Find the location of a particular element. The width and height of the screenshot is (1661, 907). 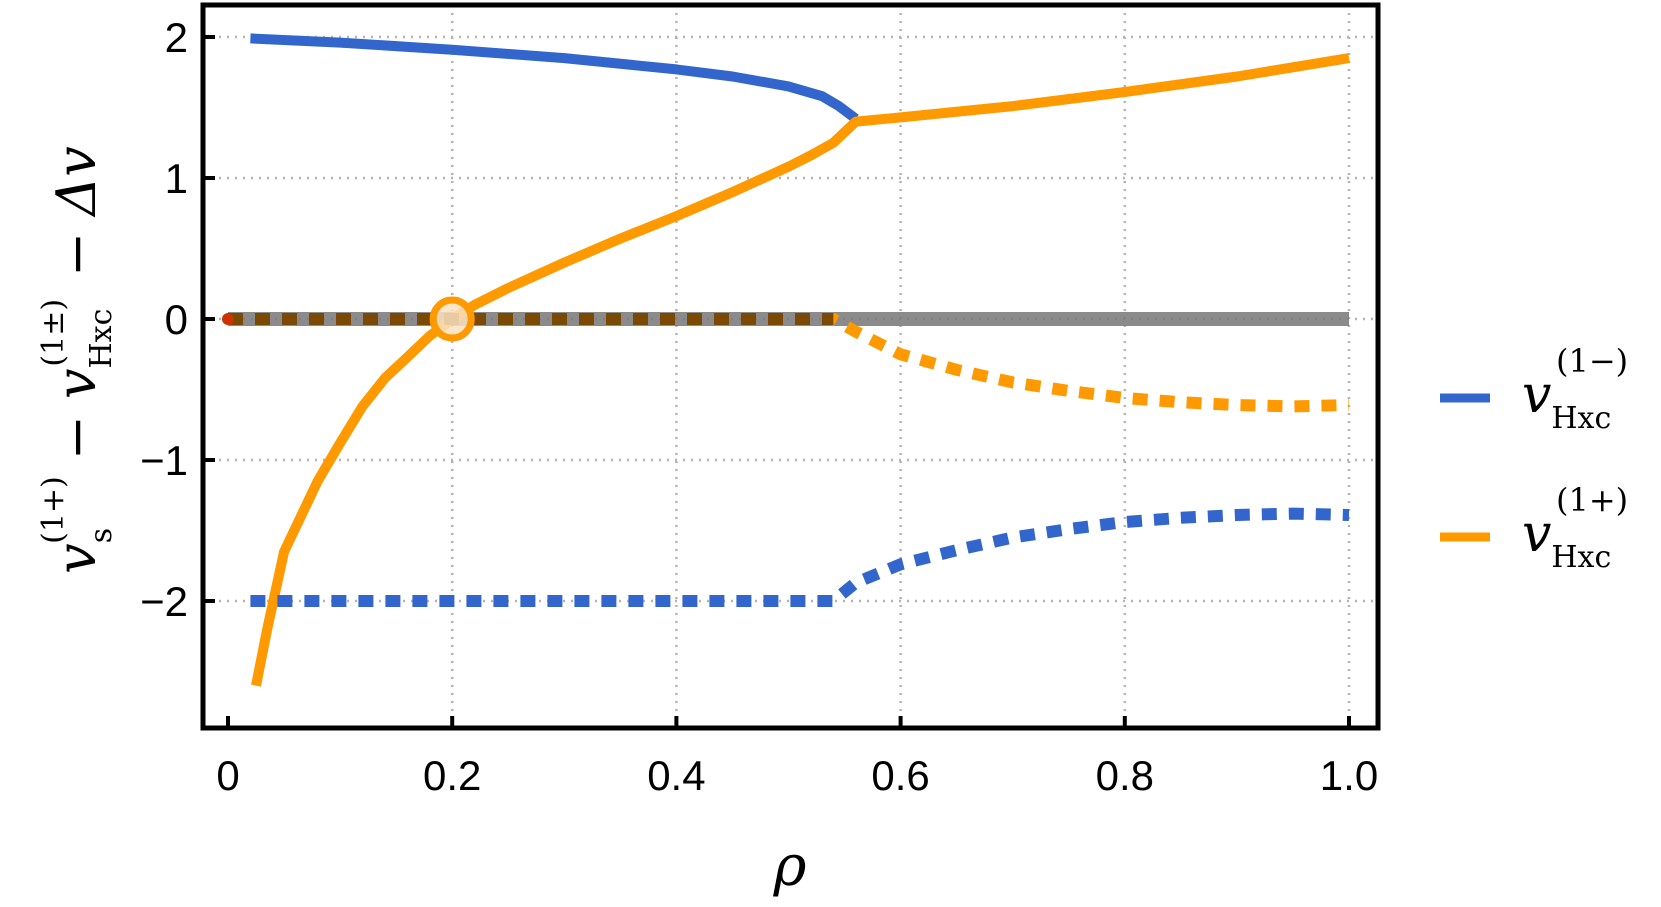

x-axis-ticks: 0 0.2 0.4 0.6 0.8 1.0 is located at coordinates (797, 757).